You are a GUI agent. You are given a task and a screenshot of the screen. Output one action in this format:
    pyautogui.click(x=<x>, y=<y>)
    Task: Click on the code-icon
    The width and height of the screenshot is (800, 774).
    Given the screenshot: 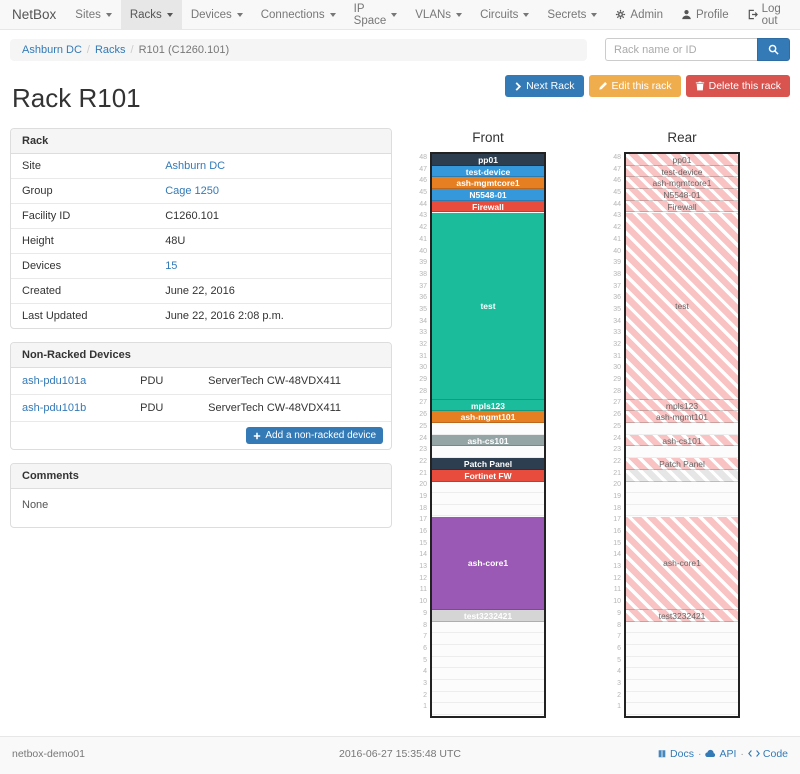 What is the action you would take?
    pyautogui.click(x=754, y=753)
    